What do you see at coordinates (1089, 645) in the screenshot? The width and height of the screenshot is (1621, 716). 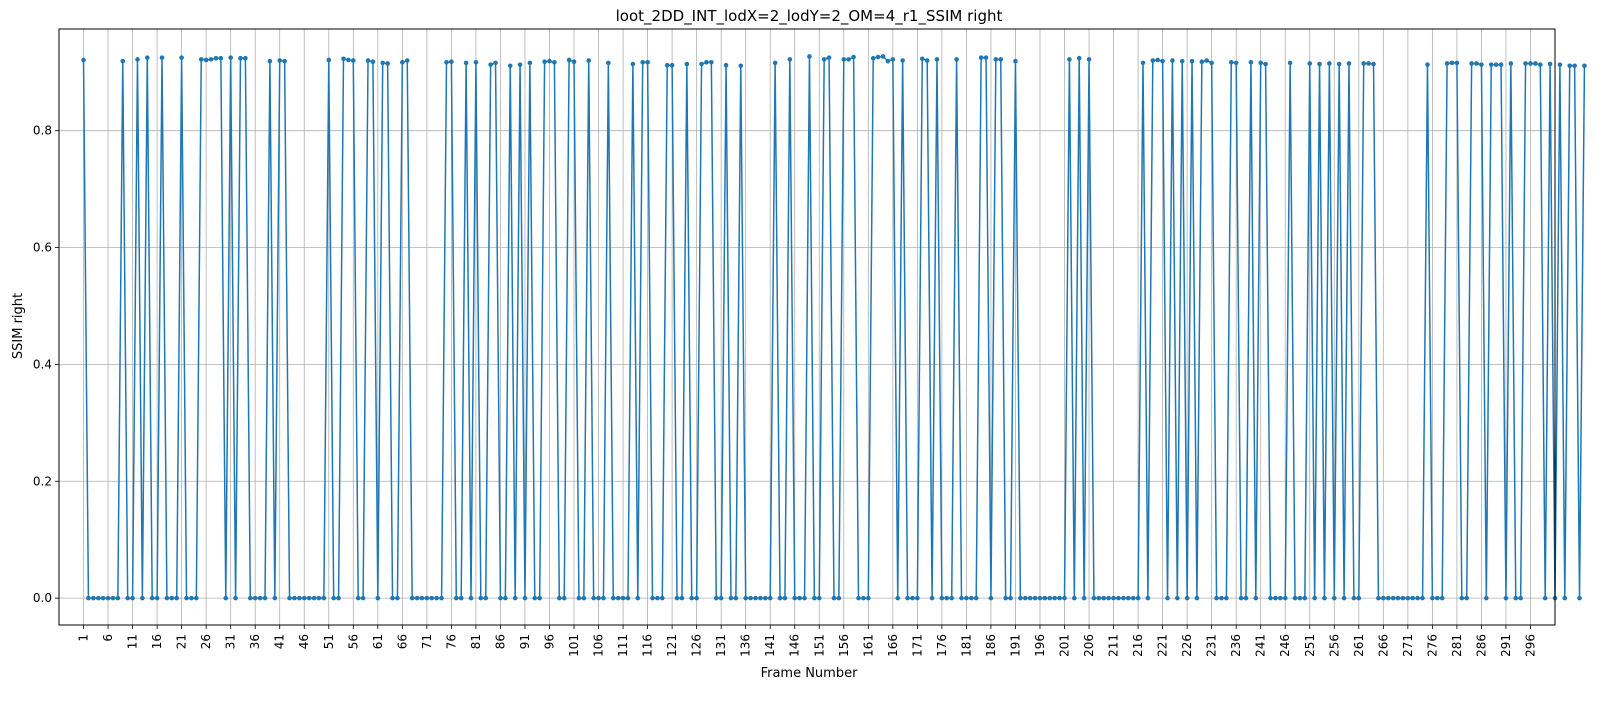 I see `x-tick-label: 206` at bounding box center [1089, 645].